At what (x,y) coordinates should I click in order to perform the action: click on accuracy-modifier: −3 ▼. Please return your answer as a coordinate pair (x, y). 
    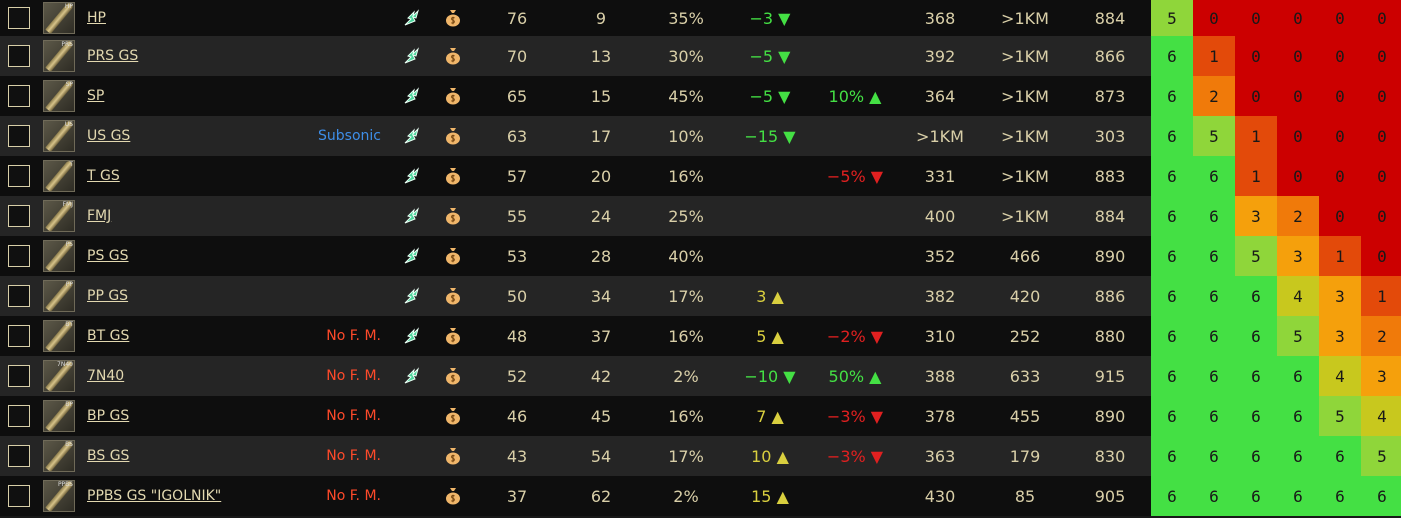
    Looking at the image, I should click on (770, 18).